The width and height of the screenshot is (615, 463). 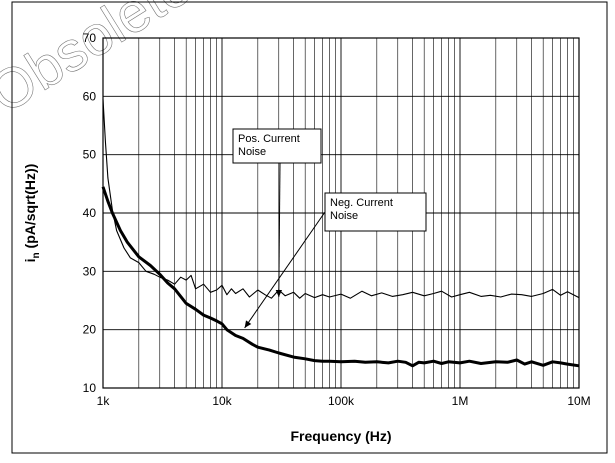 I want to click on y-tick-label: 60, so click(x=90, y=96).